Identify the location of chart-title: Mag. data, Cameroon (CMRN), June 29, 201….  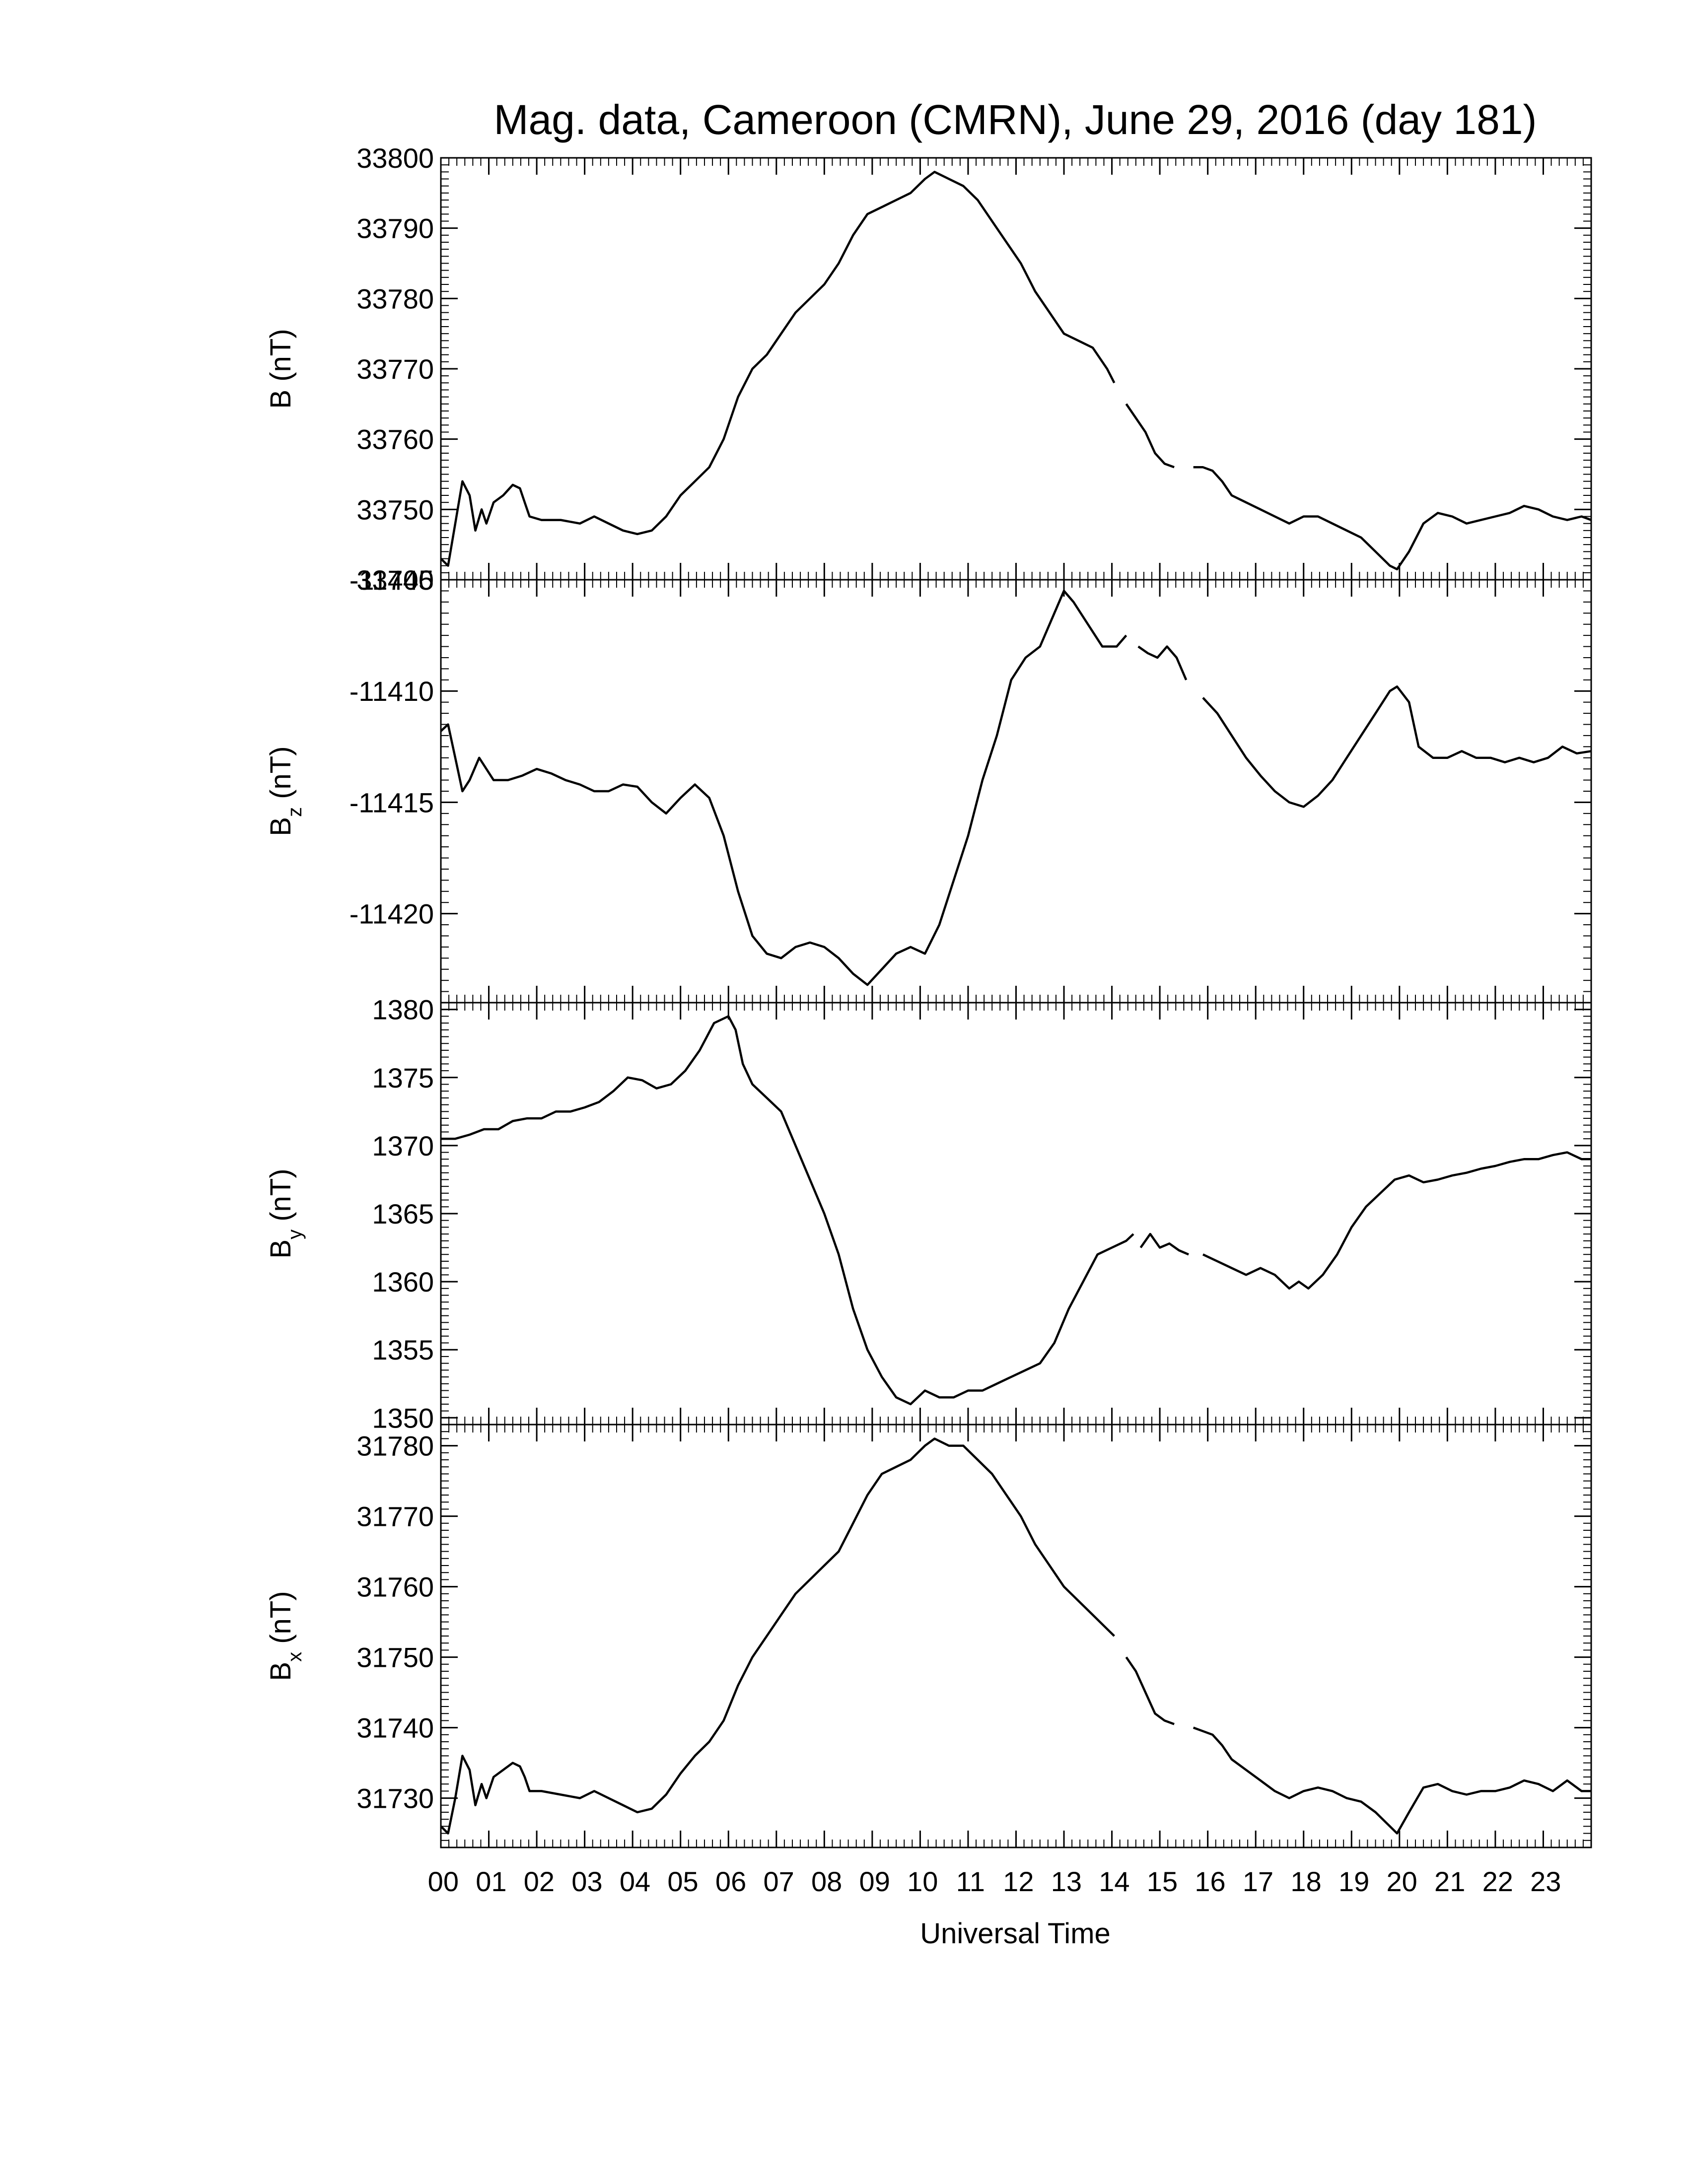
(1015, 119).